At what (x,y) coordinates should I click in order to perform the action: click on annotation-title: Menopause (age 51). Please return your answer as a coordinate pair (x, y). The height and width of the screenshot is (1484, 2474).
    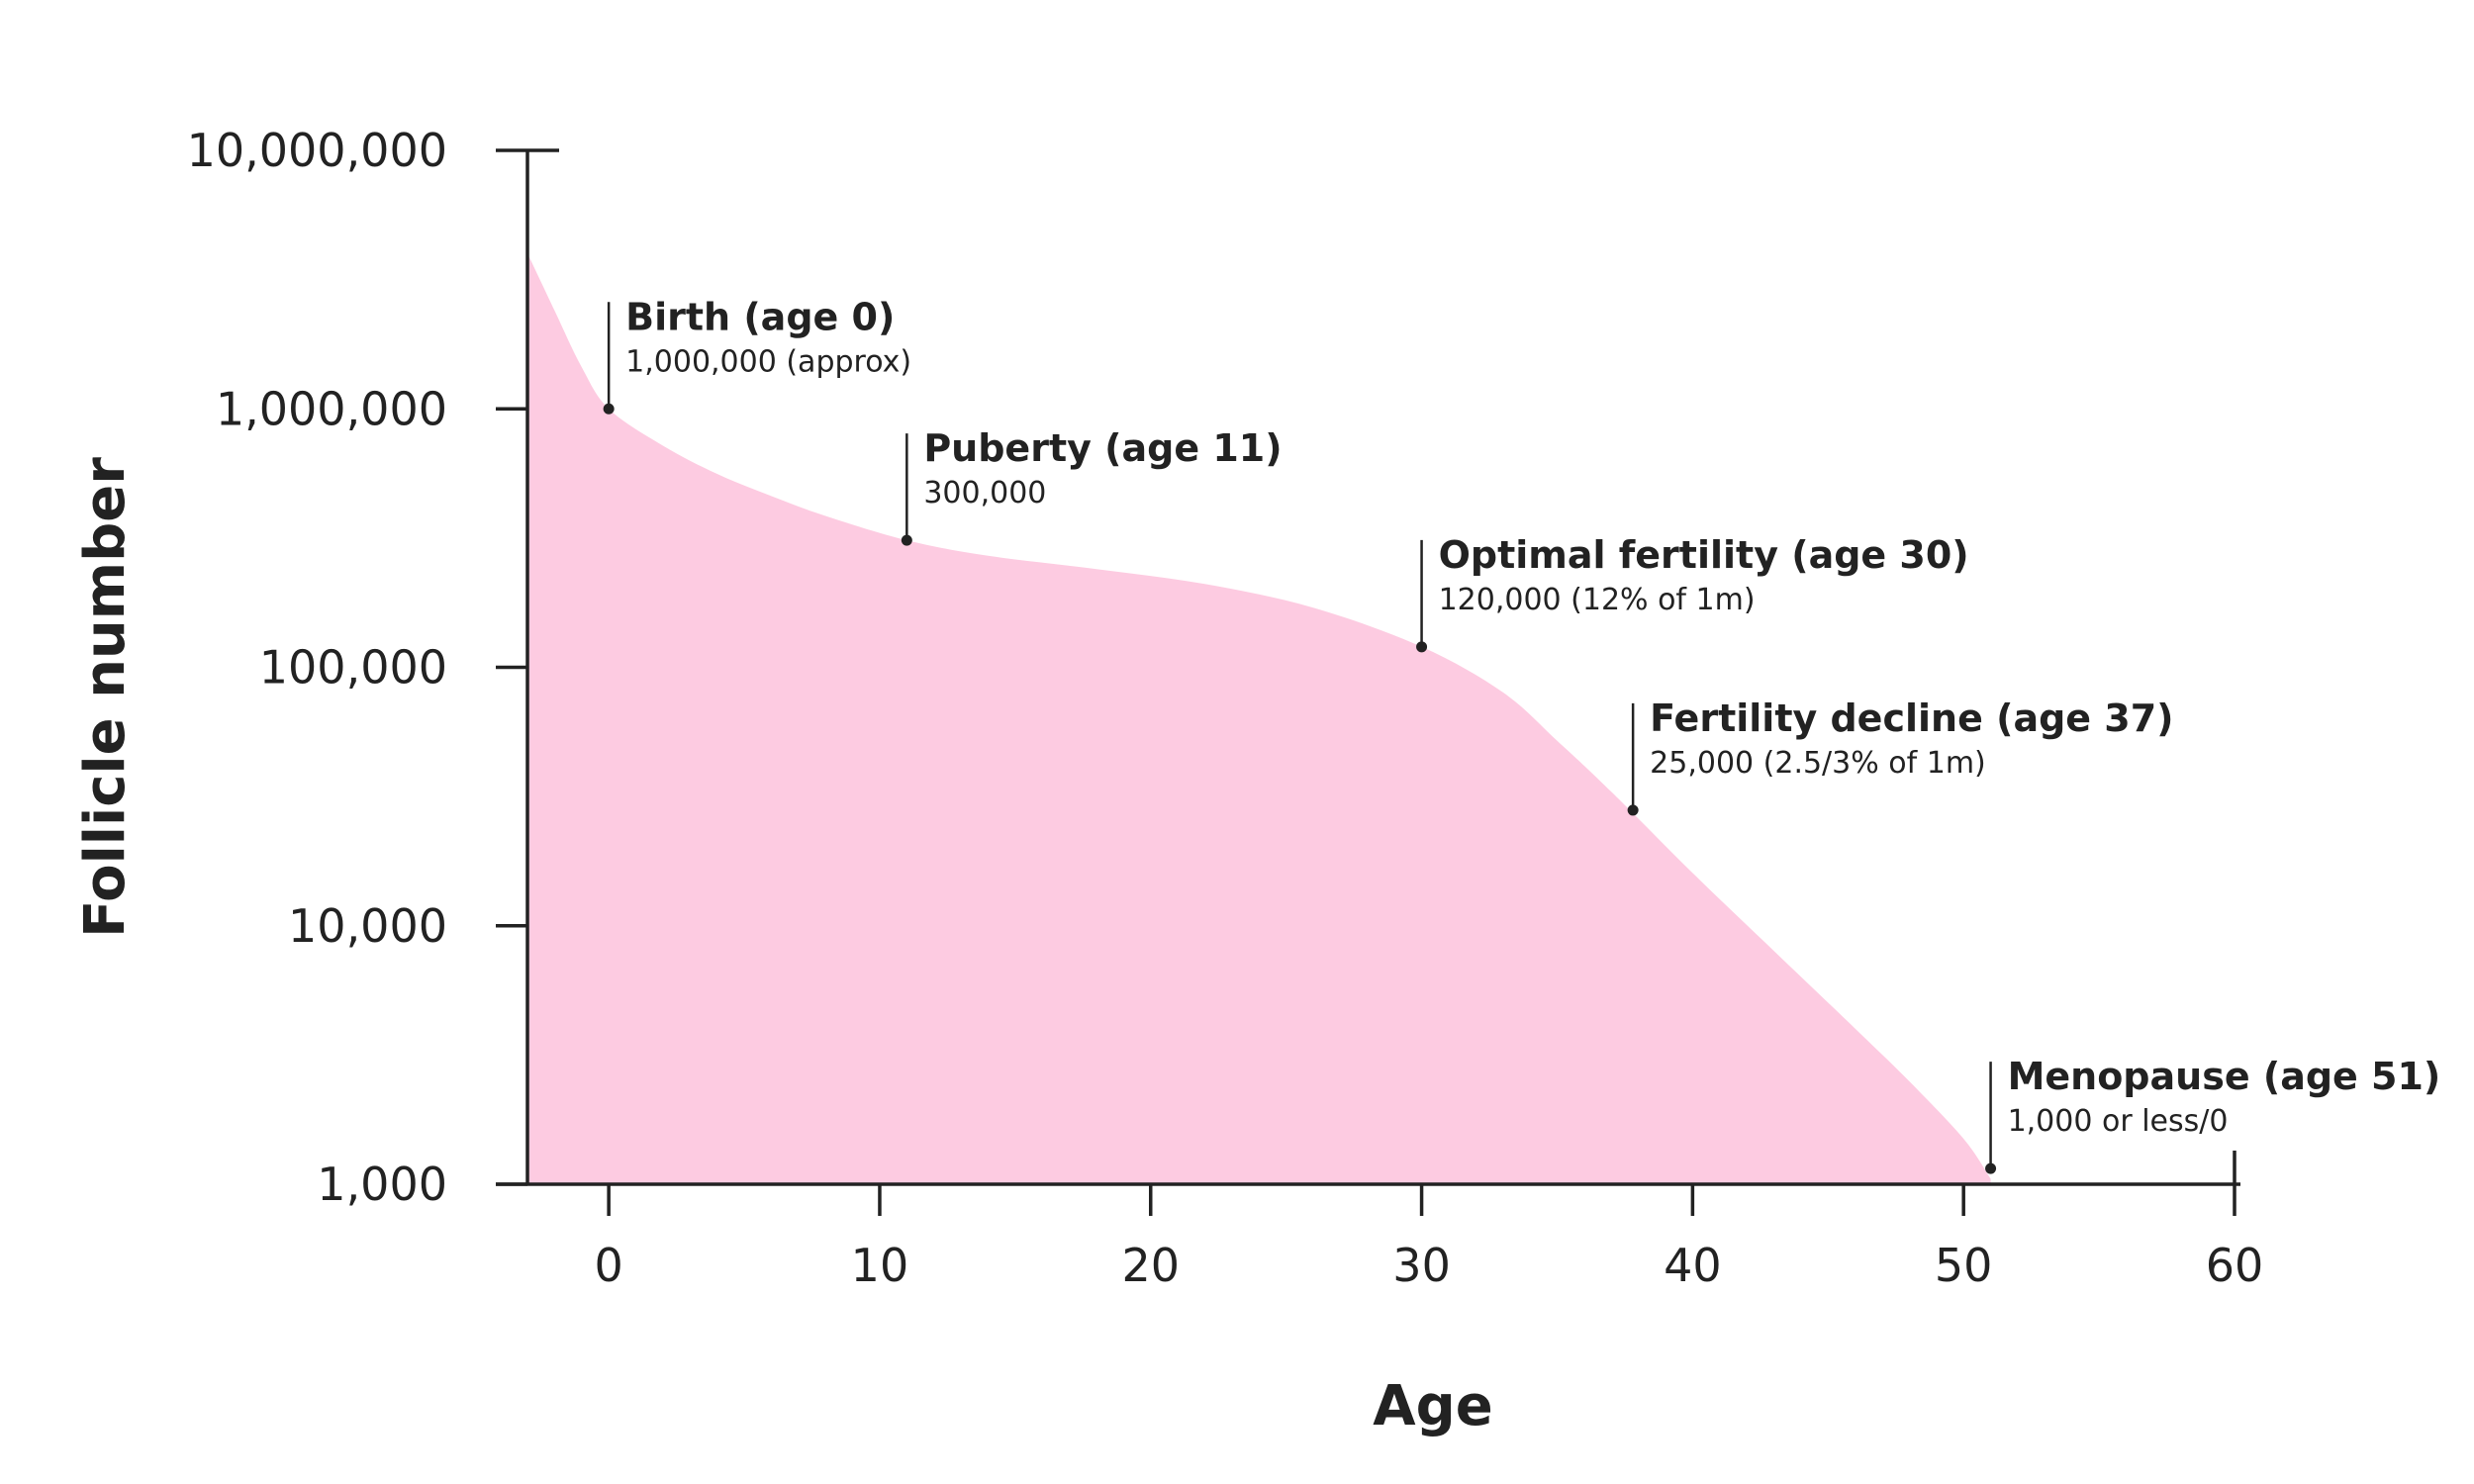
    Looking at the image, I should click on (2224, 1076).